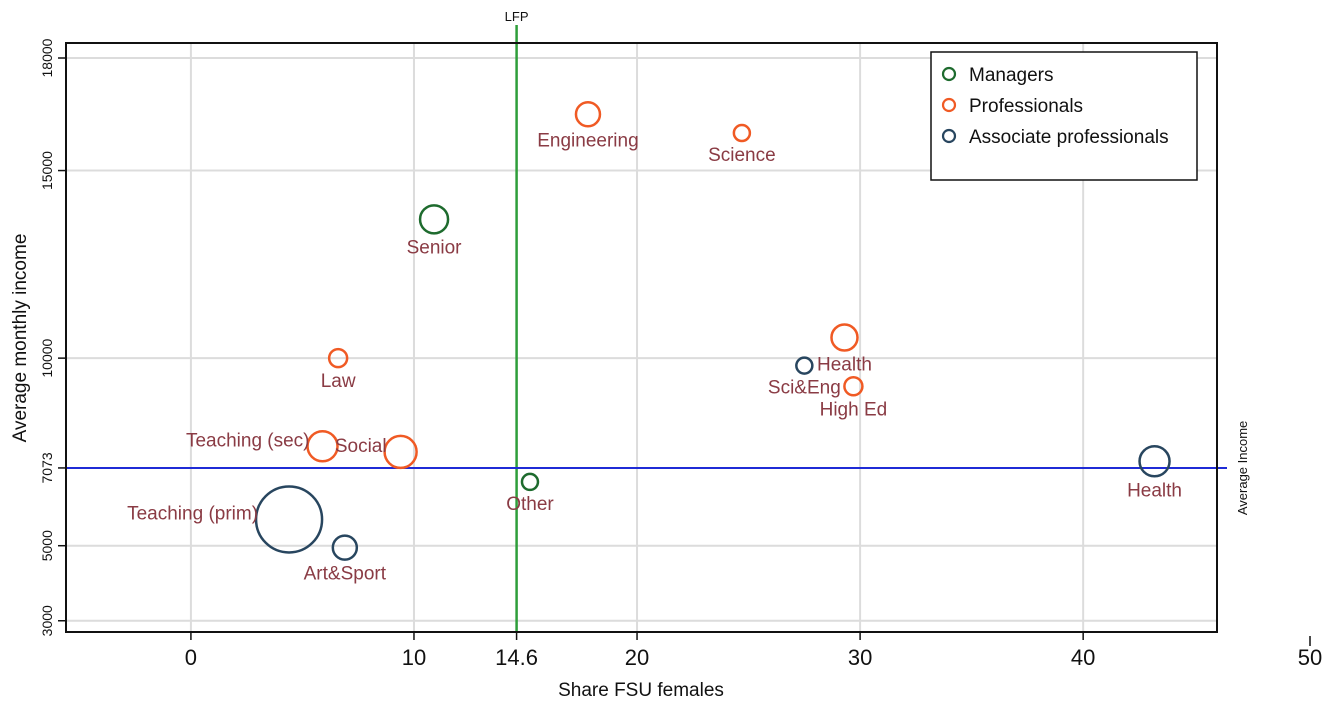  I want to click on average-income-label: Average Income, so click(1242, 468).